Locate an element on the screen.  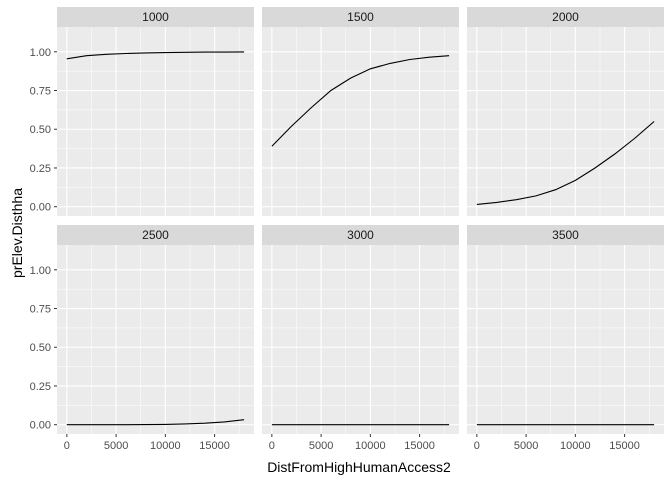
facet-strip-label: 2000 is located at coordinates (565, 17).